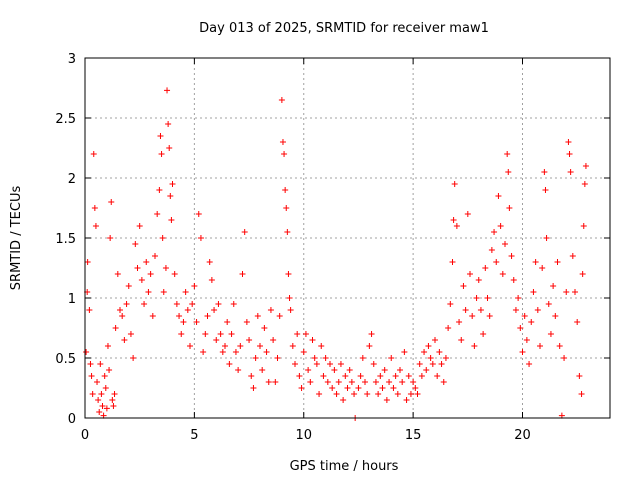 The height and width of the screenshot is (480, 640). What do you see at coordinates (85, 435) in the screenshot?
I see `x-tick-label: 0` at bounding box center [85, 435].